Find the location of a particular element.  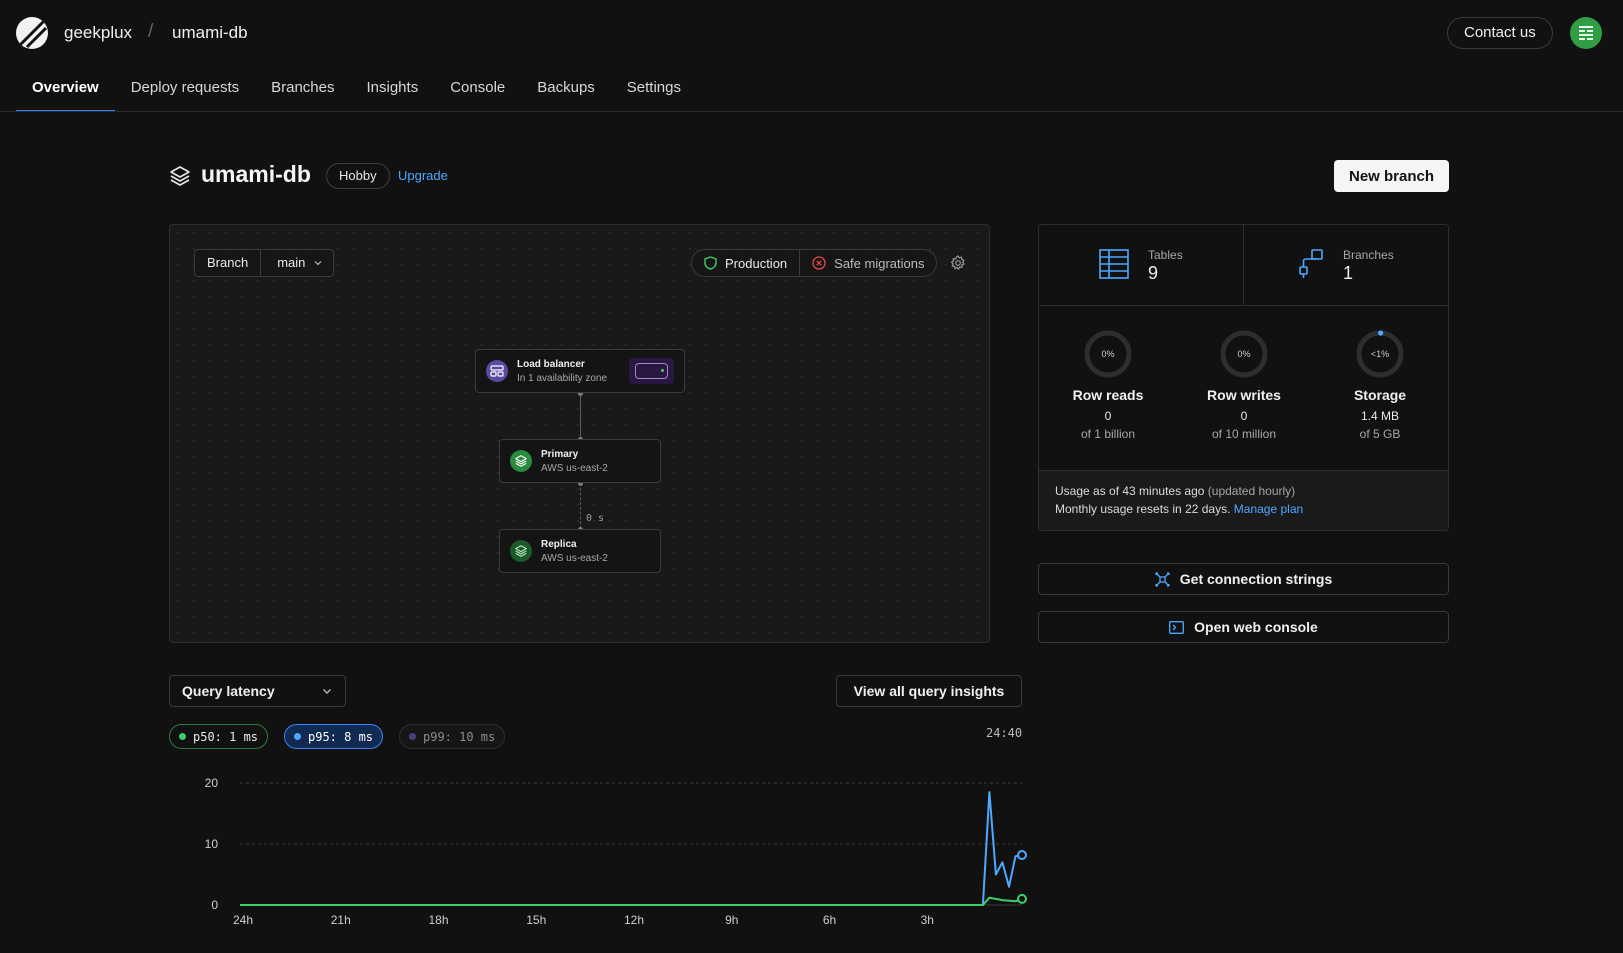

page-title: umami-db is located at coordinates (256, 174).